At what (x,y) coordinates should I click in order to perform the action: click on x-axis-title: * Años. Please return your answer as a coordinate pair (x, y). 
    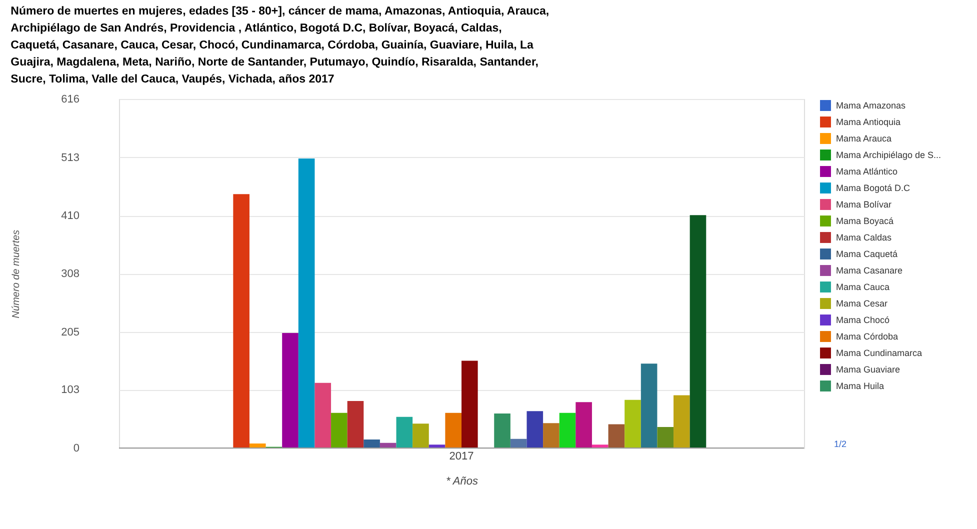
    Looking at the image, I should click on (462, 482).